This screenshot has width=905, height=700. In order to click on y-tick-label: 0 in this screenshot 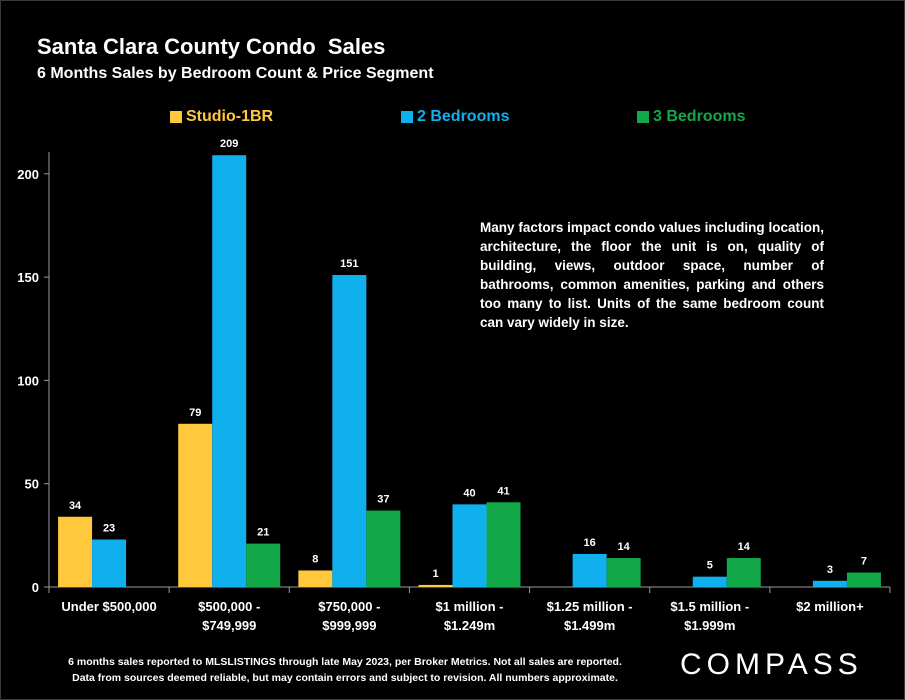, I will do `click(35, 587)`.